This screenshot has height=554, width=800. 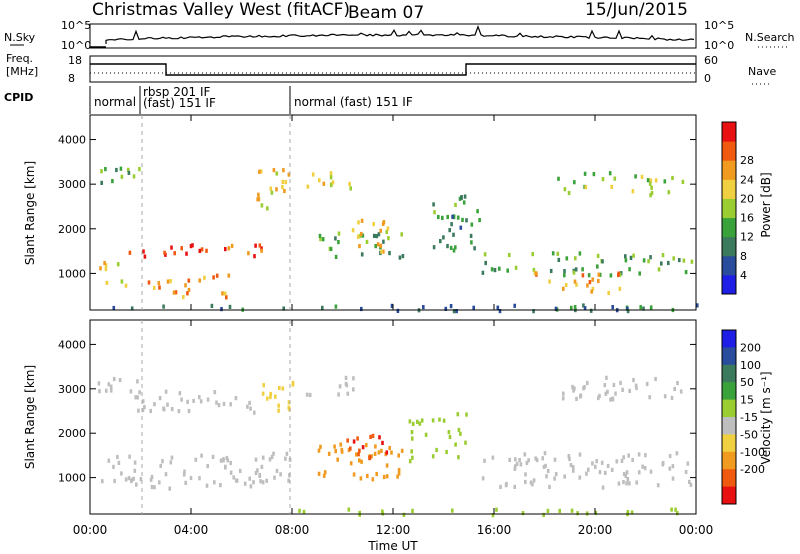 I want to click on x-tick-label: 04:00, so click(x=191, y=530).